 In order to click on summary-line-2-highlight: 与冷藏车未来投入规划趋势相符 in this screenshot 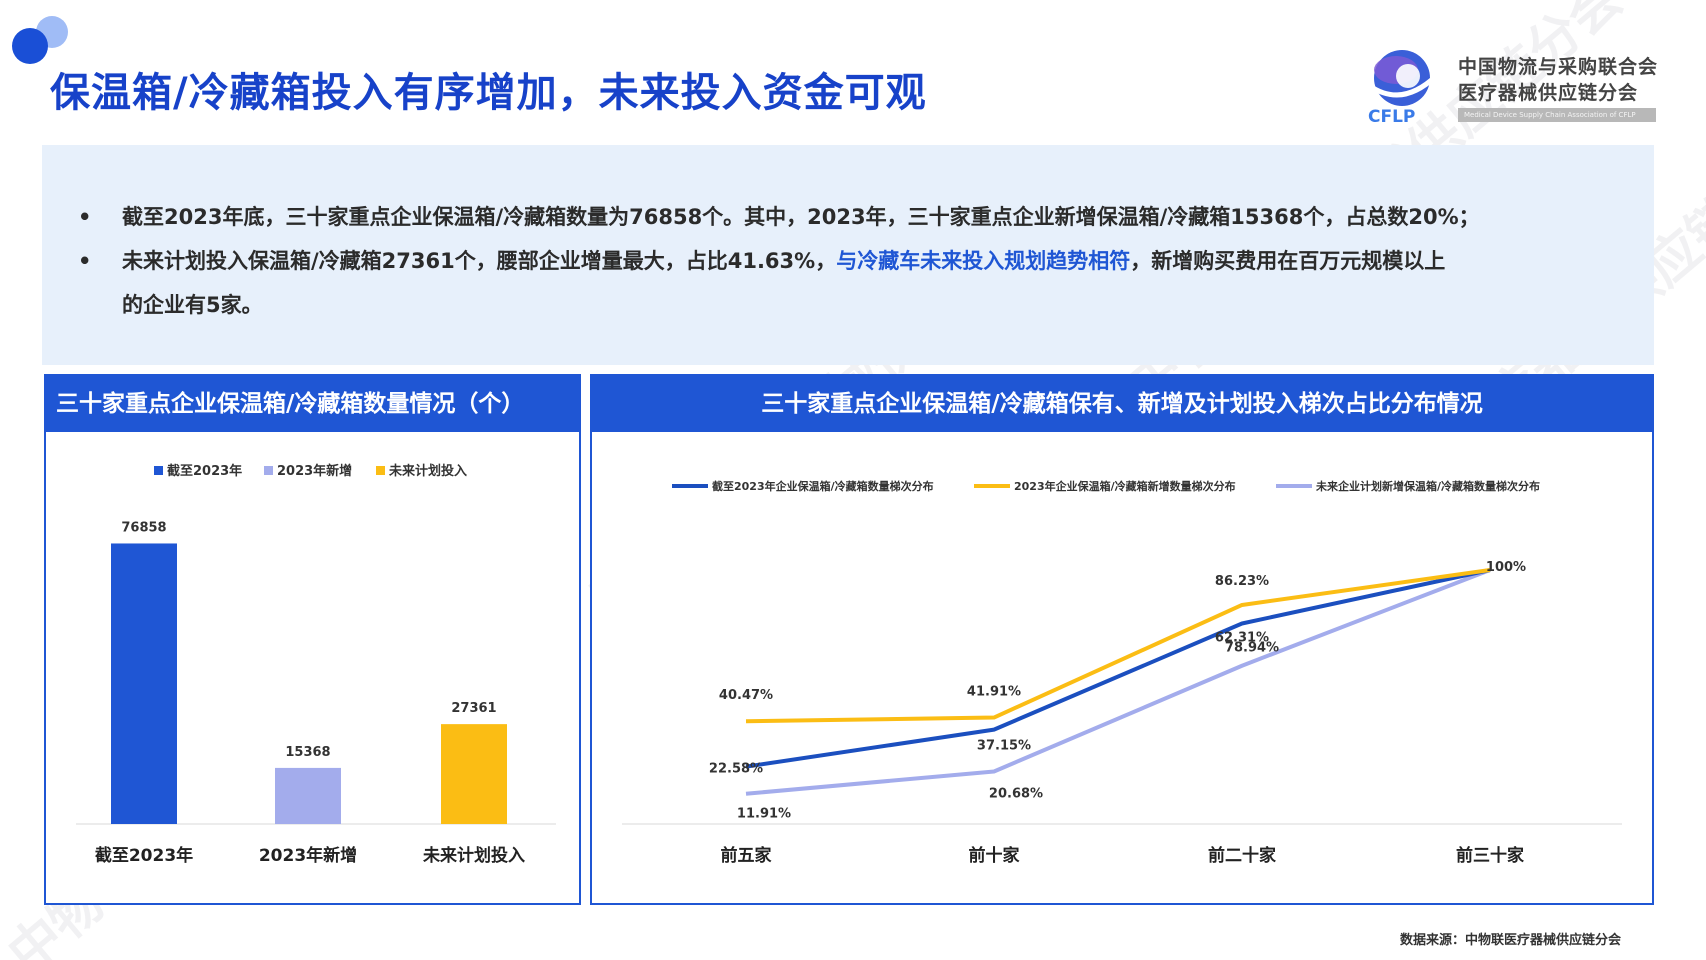, I will do `click(983, 261)`.